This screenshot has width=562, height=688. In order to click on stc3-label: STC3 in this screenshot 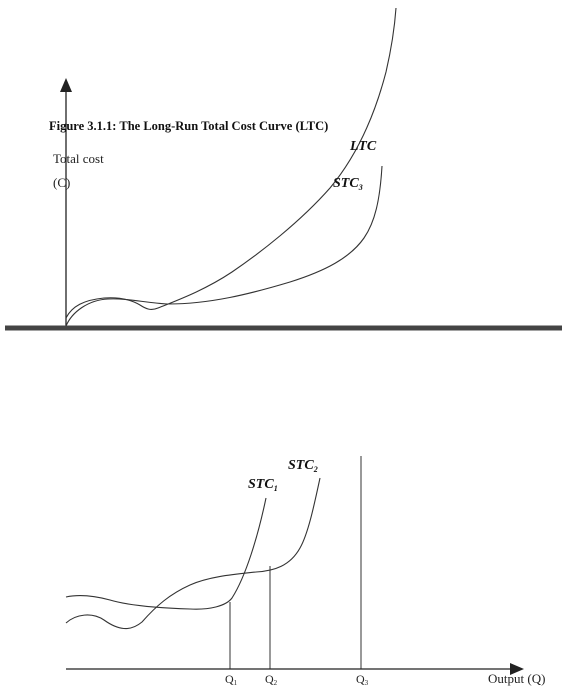, I will do `click(348, 184)`.